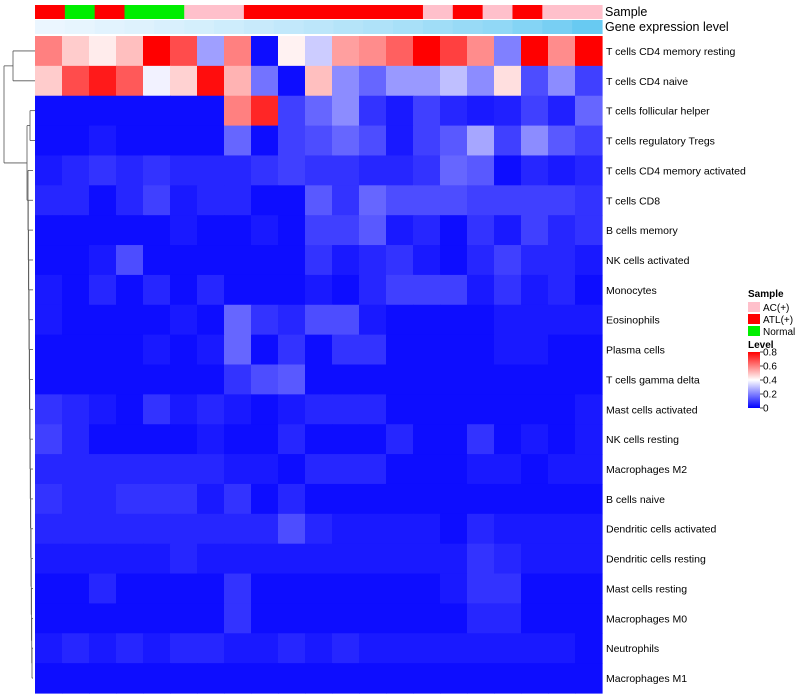 The height and width of the screenshot is (700, 800). Describe the element at coordinates (754, 331) in the screenshot. I see `legend-swatch` at that location.